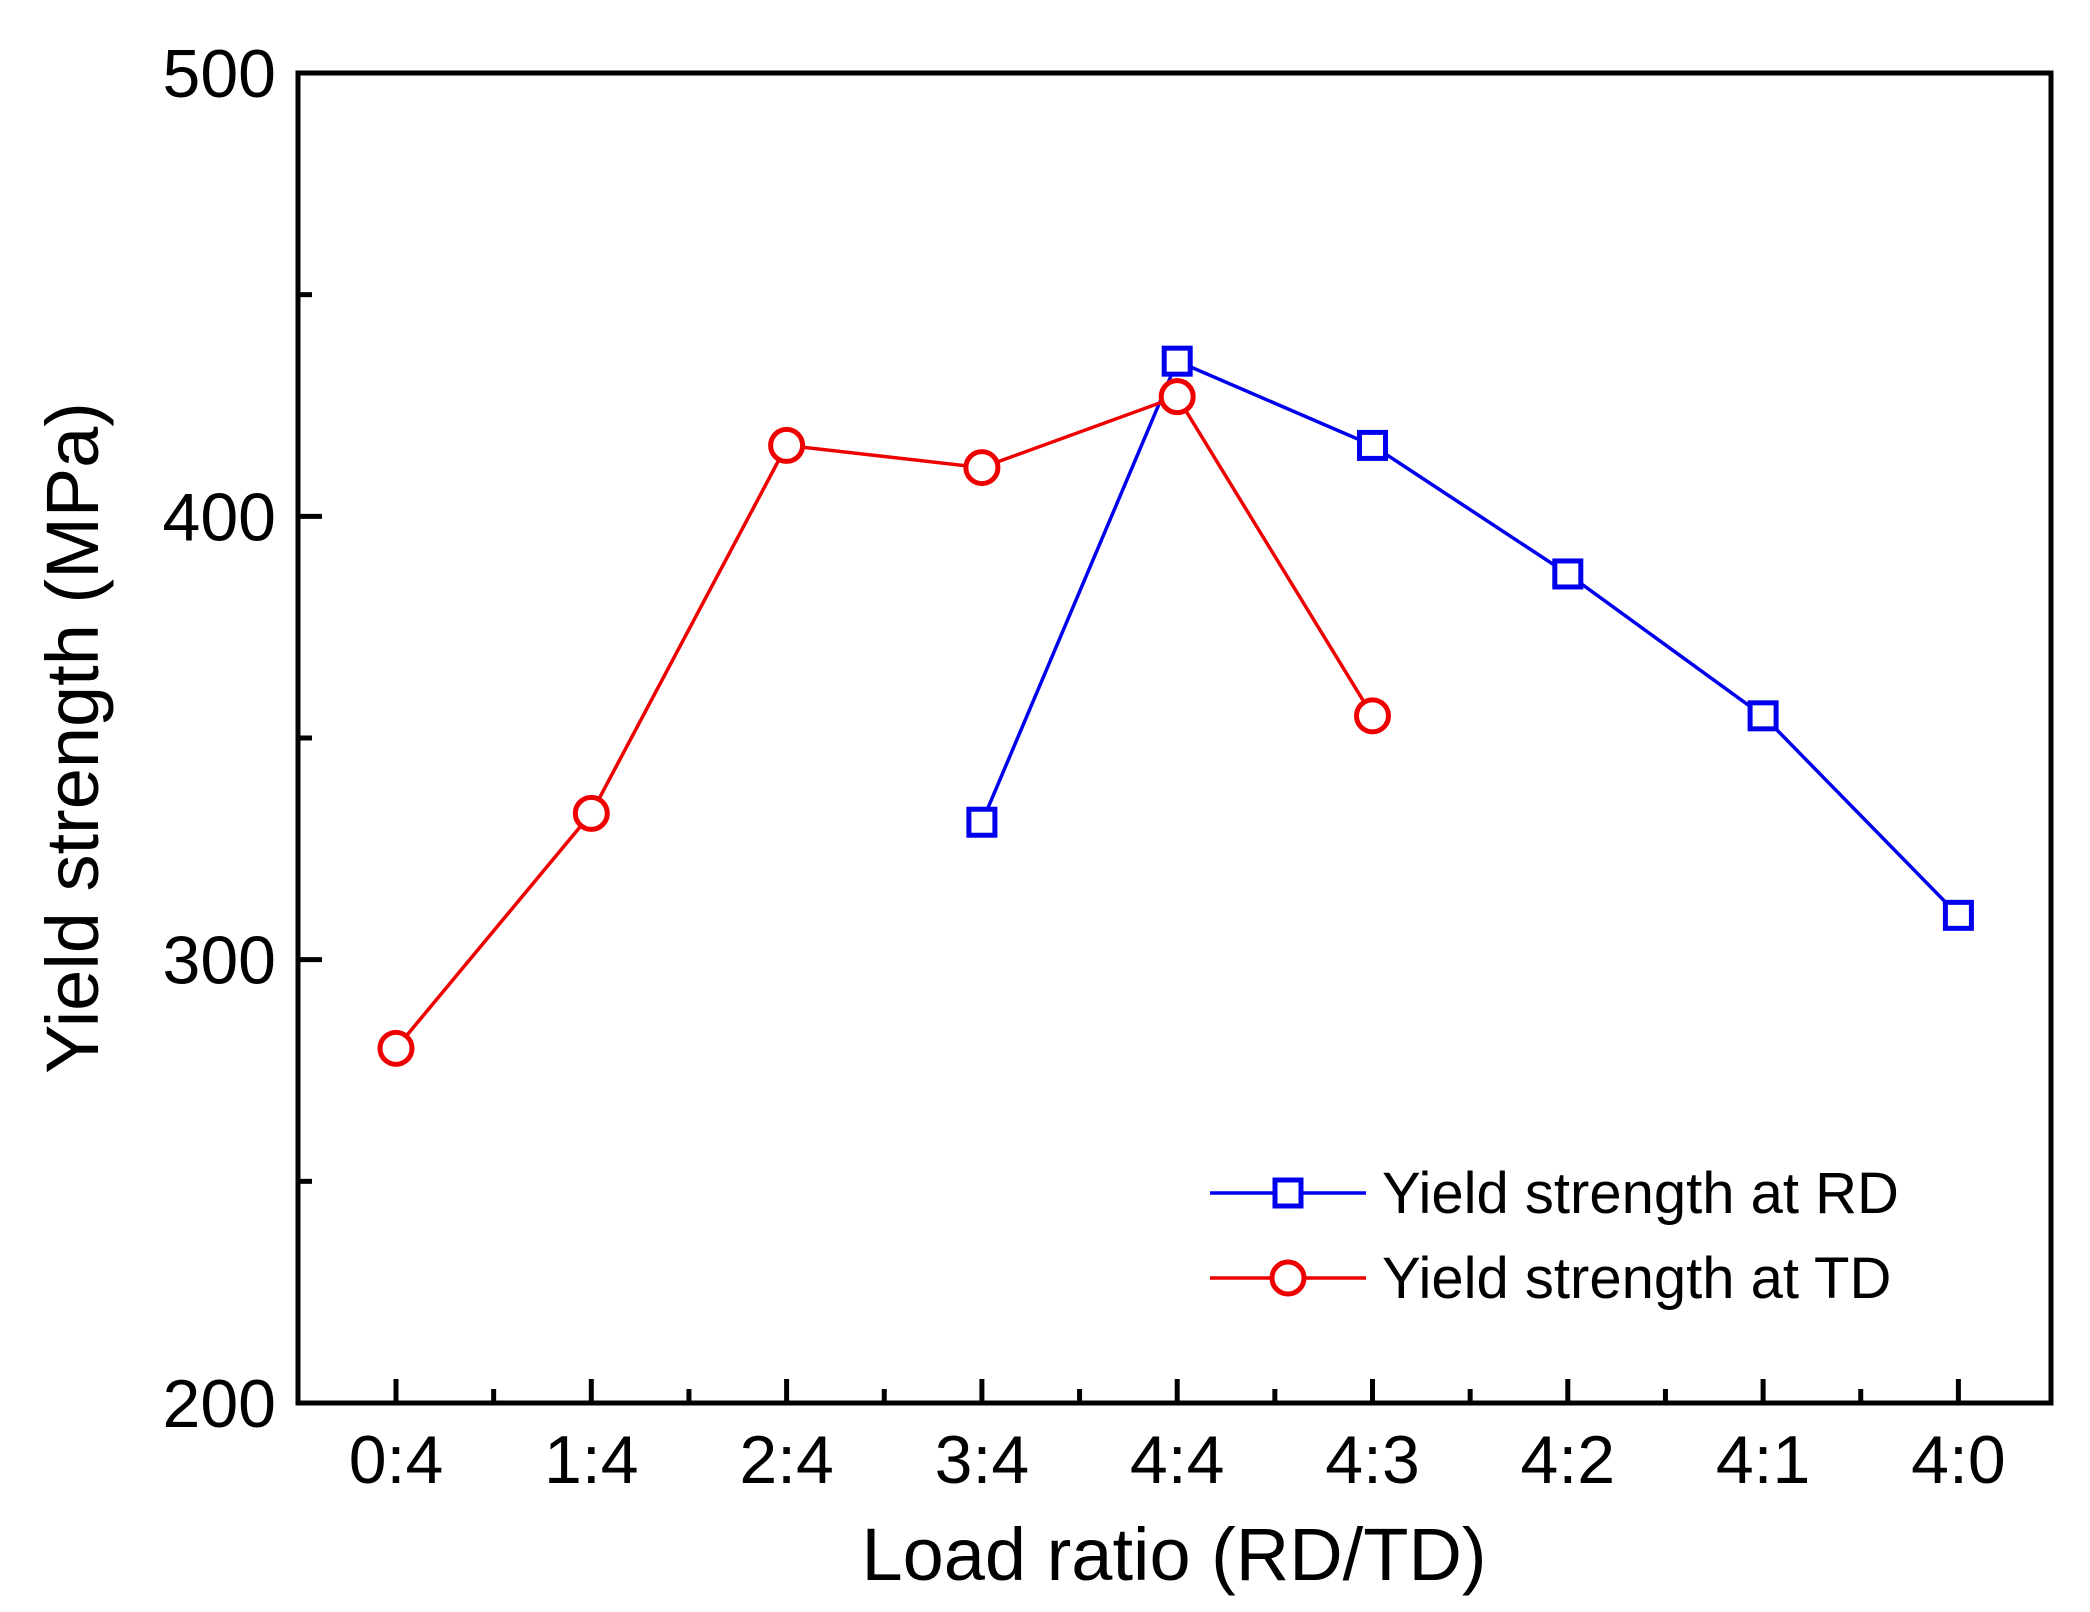 Image resolution: width=2090 pixels, height=1612 pixels. Describe the element at coordinates (72, 738) in the screenshot. I see `y-axis-title: Yield strength (MPa)` at that location.